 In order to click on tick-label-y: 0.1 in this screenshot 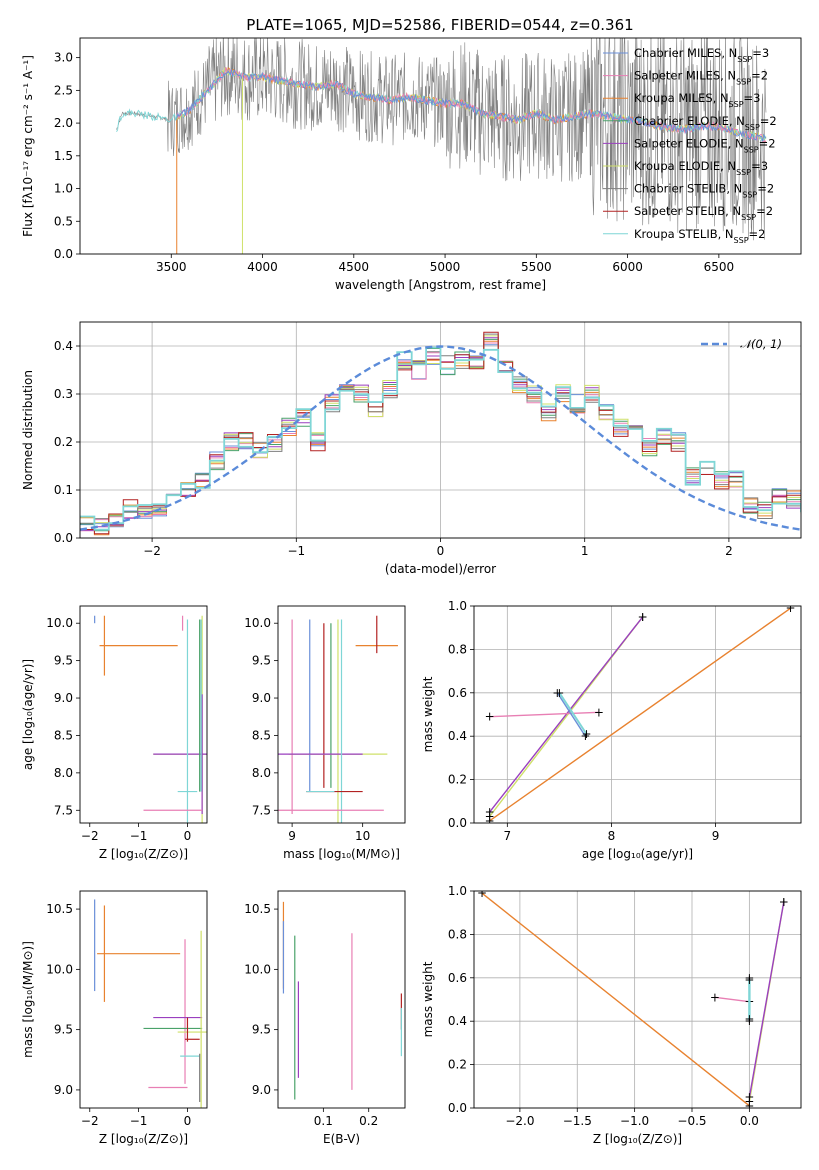, I will do `click(63, 490)`.